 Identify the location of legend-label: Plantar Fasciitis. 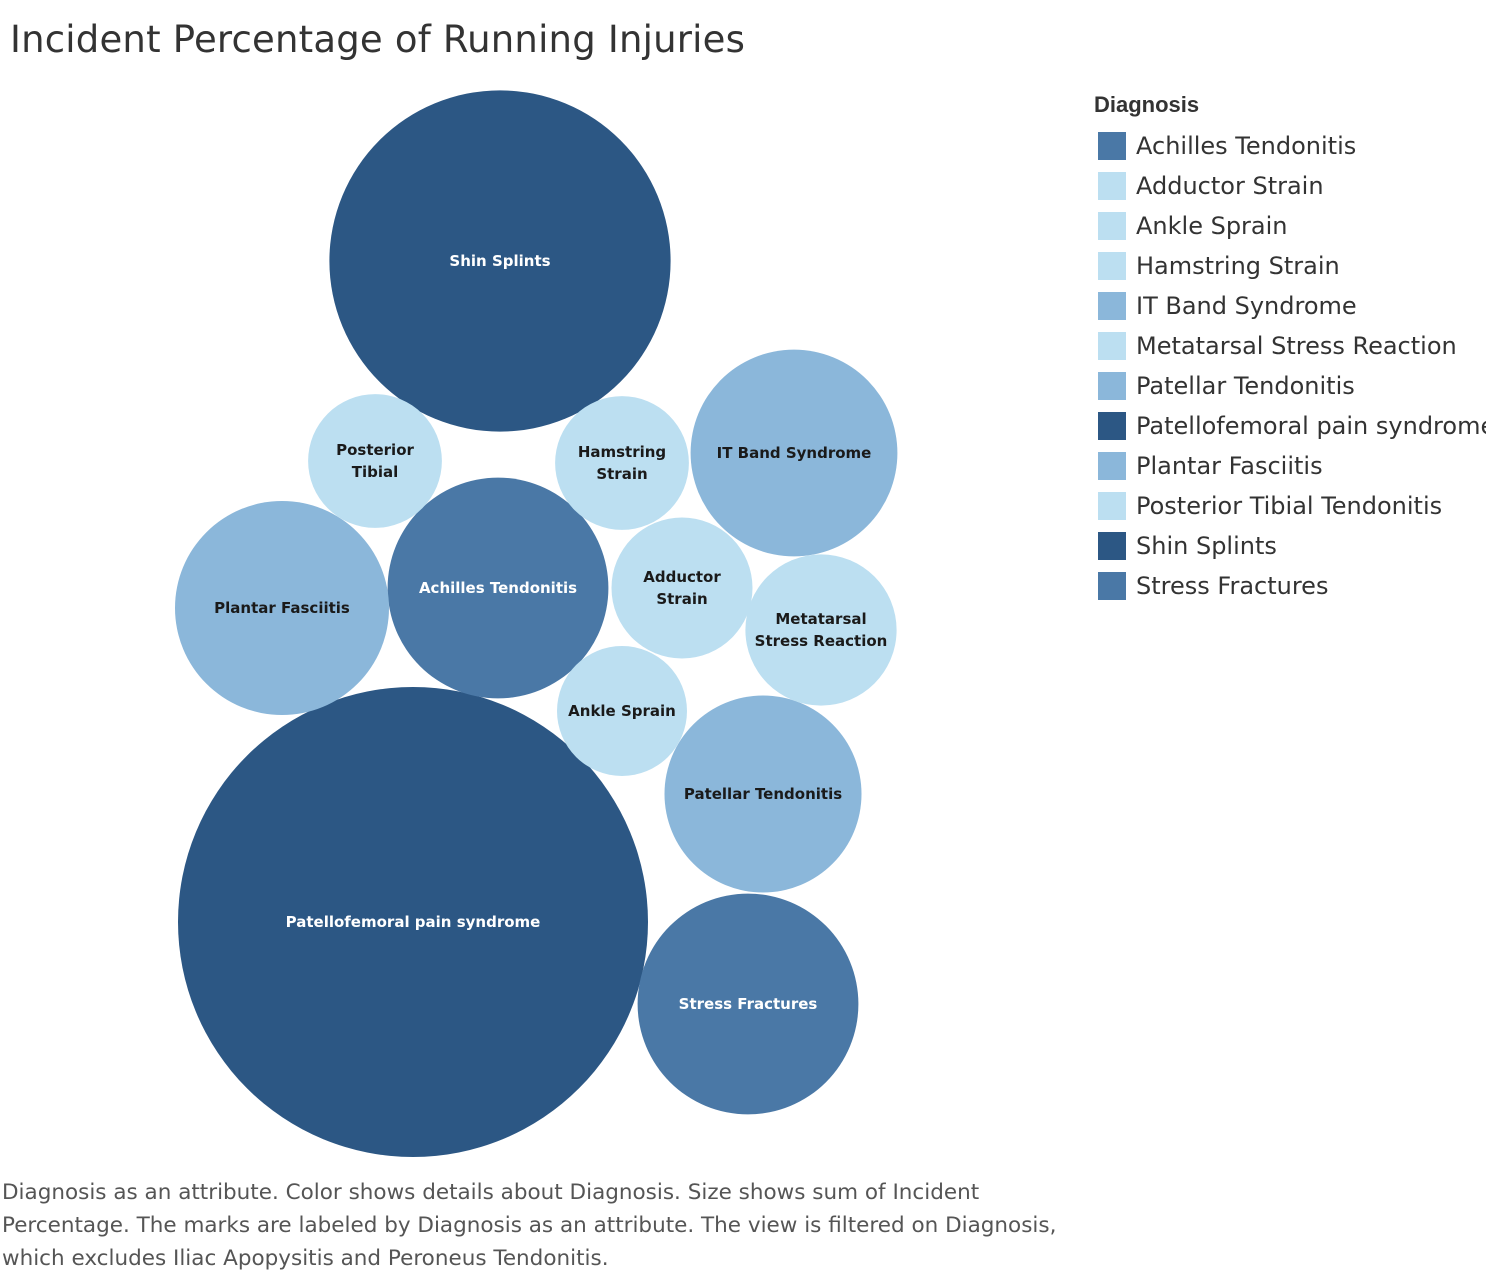
(1229, 466).